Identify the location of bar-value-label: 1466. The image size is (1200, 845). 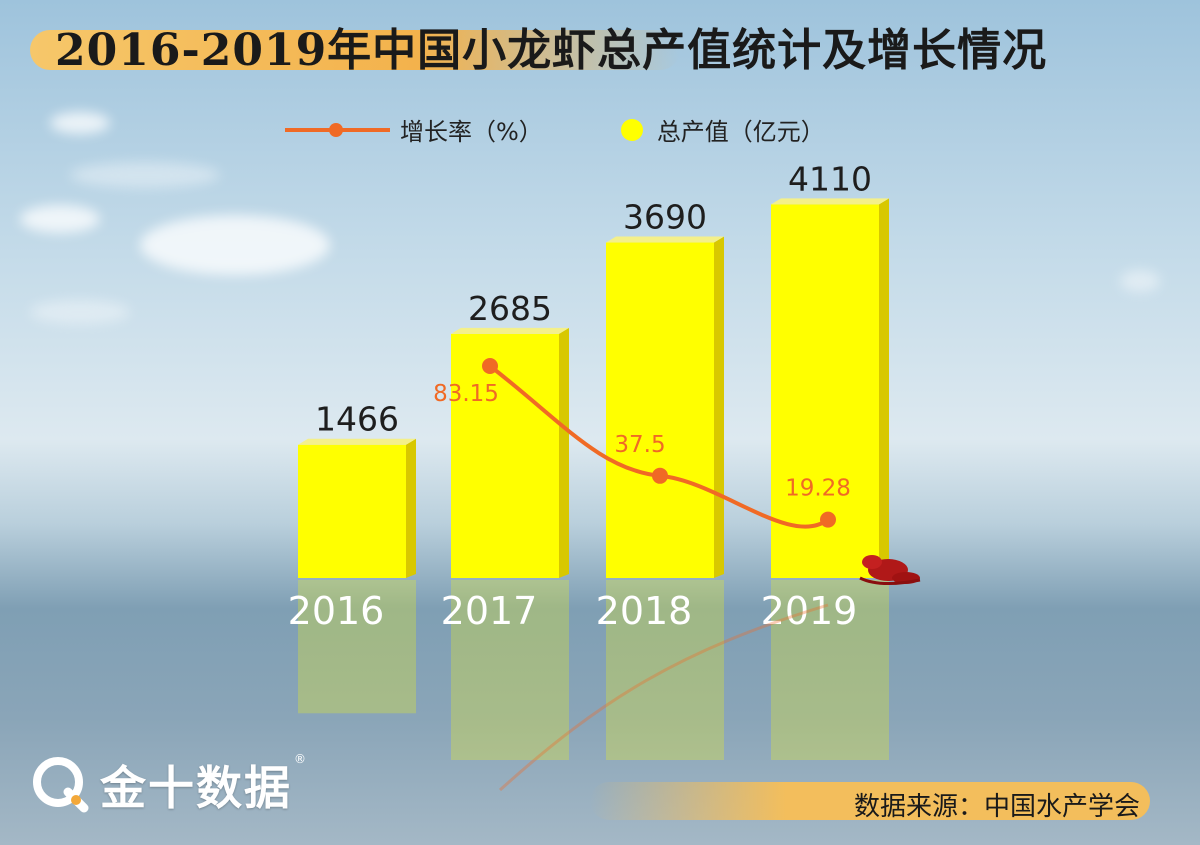
(357, 419).